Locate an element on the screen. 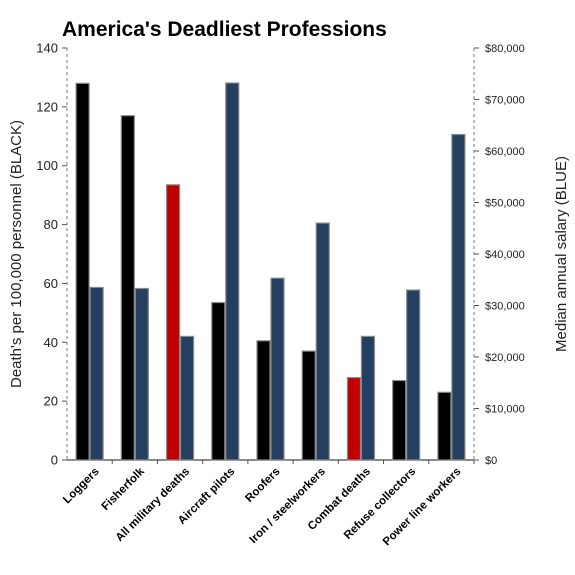 This screenshot has width=575, height=575. left-tick-label: 40 is located at coordinates (51, 342).